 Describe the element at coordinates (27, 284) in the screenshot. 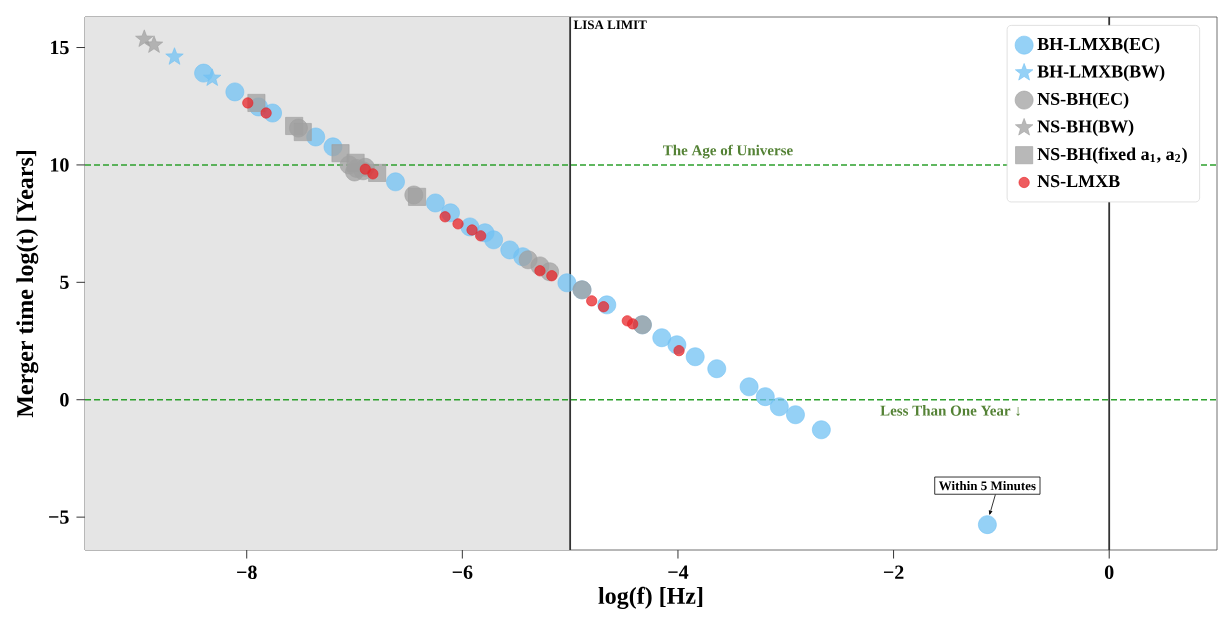

I see `y-axis-title: Merger time log(t) [Years]` at that location.